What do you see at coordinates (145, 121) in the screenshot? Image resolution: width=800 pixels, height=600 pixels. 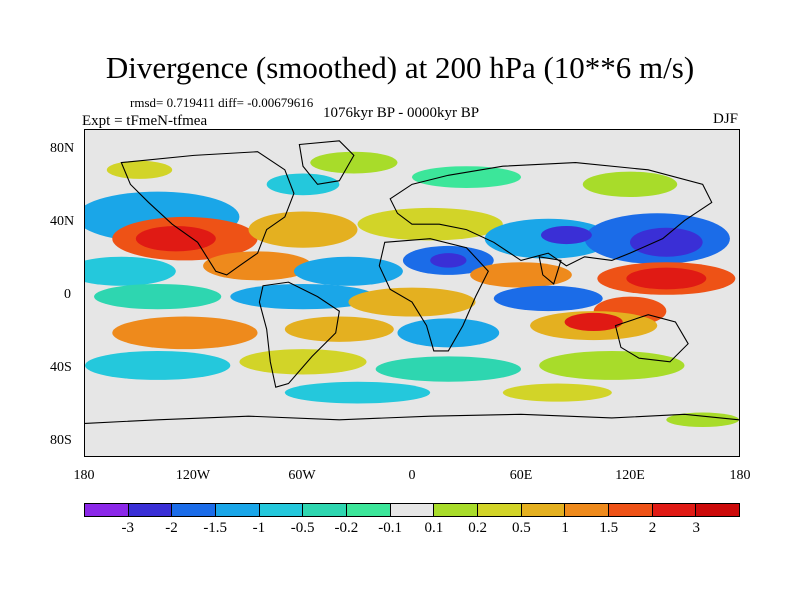 I see `experiment-label: Expt = tFmeN-tfmea` at bounding box center [145, 121].